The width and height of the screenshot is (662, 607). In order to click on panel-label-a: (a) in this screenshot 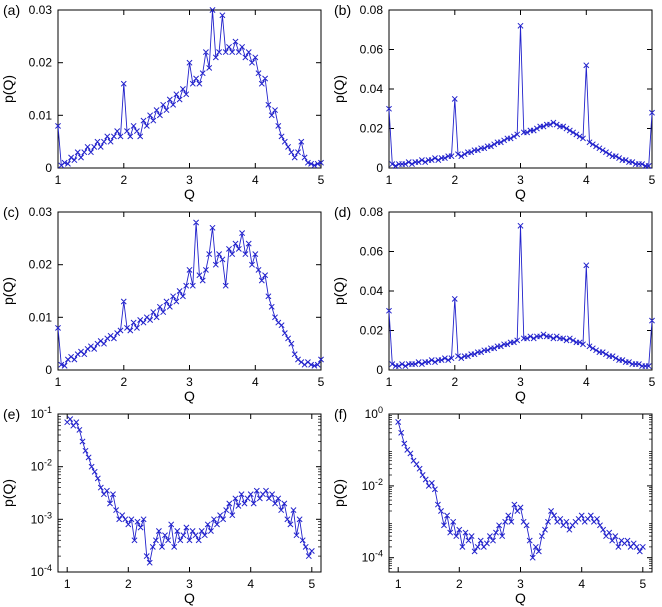, I will do `click(12, 10)`.